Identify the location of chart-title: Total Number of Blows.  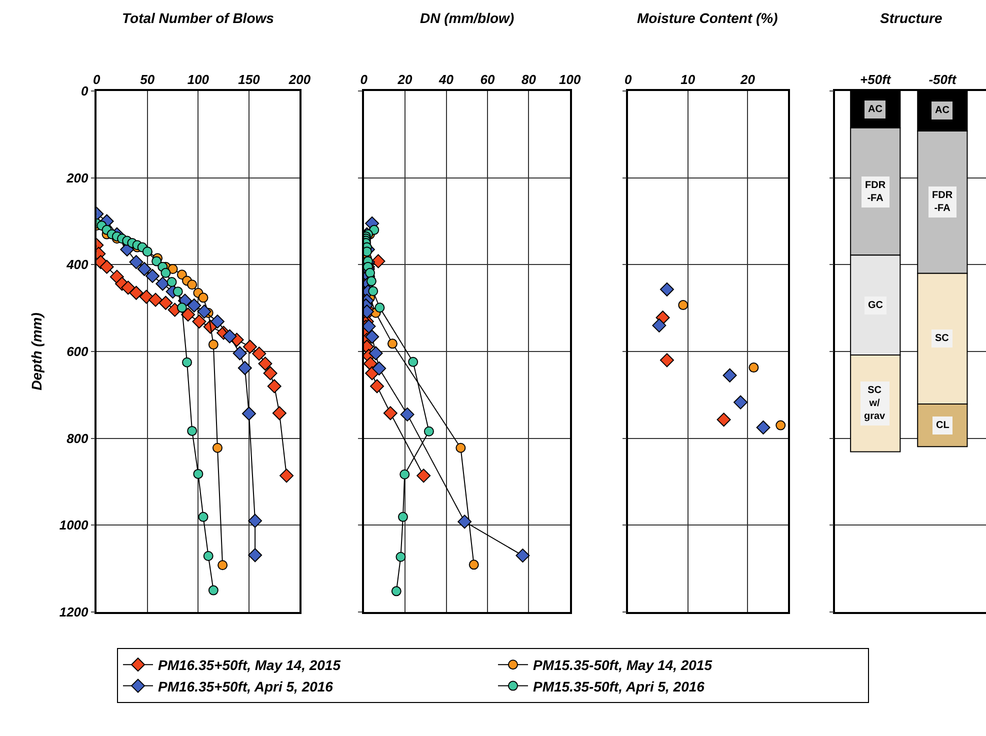
(198, 18).